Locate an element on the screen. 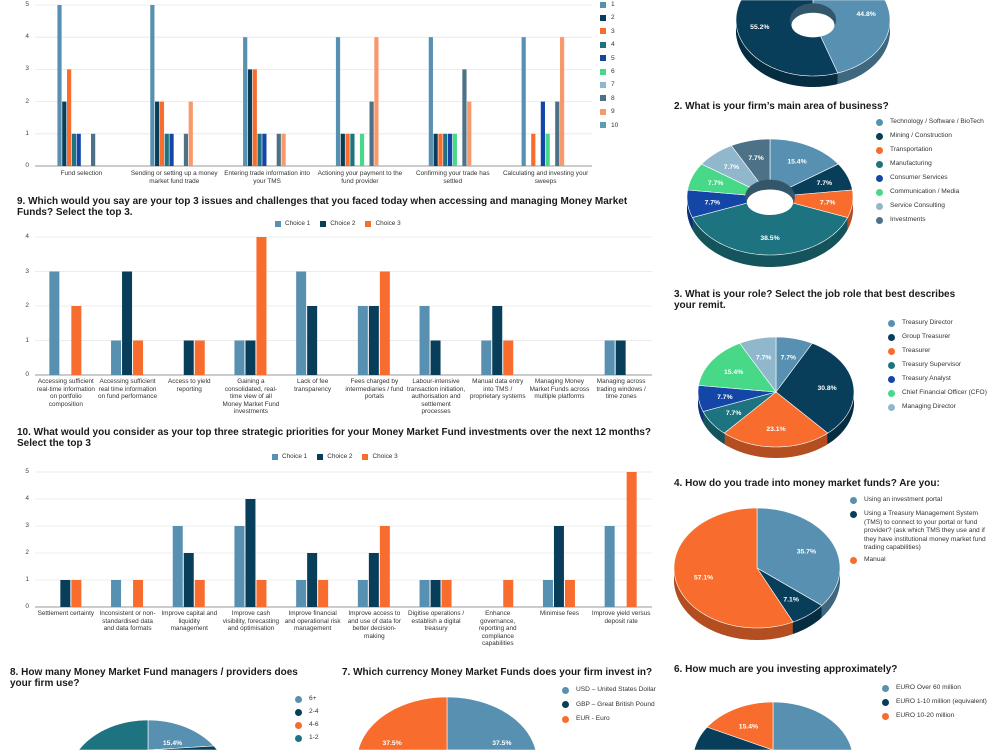 The width and height of the screenshot is (1000, 750). pie-data-label: 7.1% is located at coordinates (791, 599).